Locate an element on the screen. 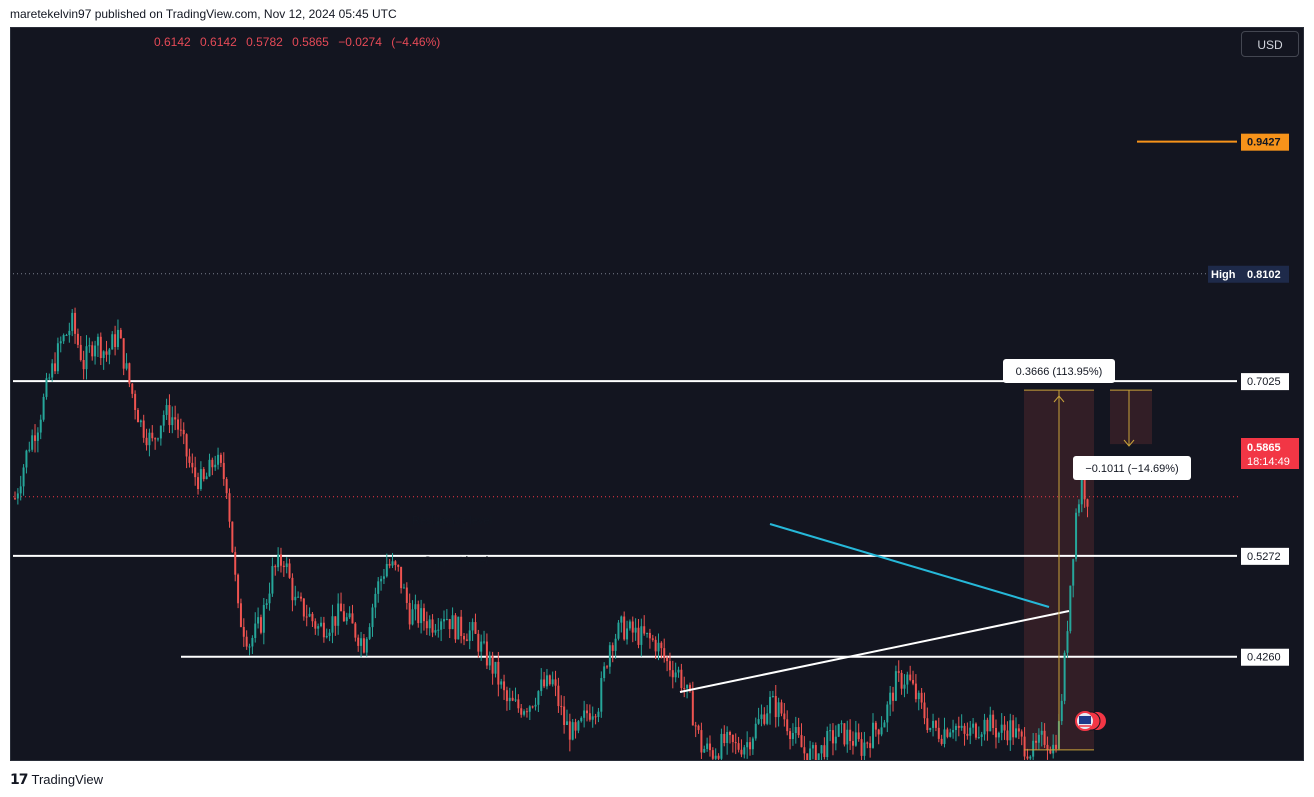 The height and width of the screenshot is (797, 1314). ascending-trendline is located at coordinates (874, 651).